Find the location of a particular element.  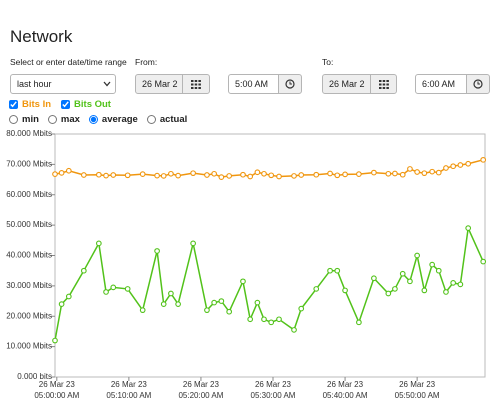

x-tick-label: 26 Mar 23 05:40:00 AM is located at coordinates (345, 390).